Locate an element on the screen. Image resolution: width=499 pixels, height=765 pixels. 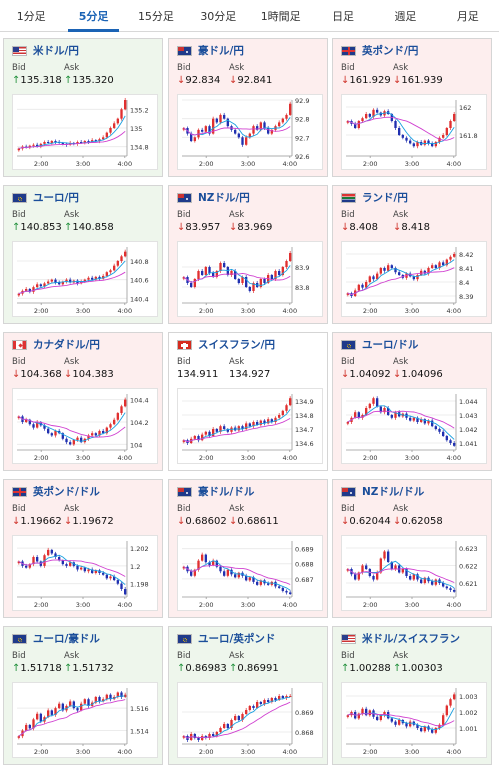
pair-title: 米ドル/スイスフラン is located at coordinates (400, 638).